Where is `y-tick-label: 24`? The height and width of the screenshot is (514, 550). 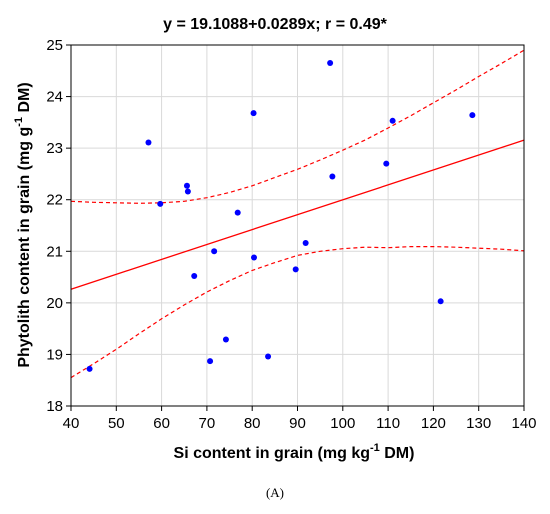 y-tick-label: 24 is located at coordinates (54, 97).